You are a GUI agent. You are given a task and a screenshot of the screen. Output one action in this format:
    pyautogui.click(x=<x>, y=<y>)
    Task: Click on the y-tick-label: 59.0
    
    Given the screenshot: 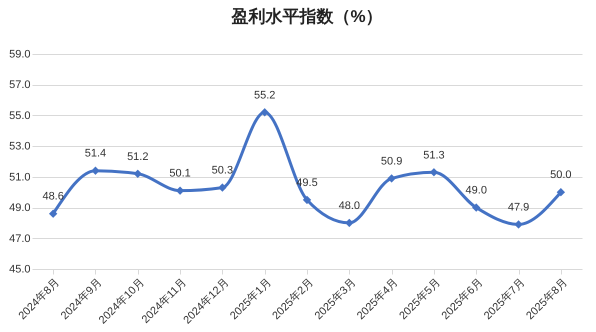 What is the action you would take?
    pyautogui.click(x=19, y=54)
    